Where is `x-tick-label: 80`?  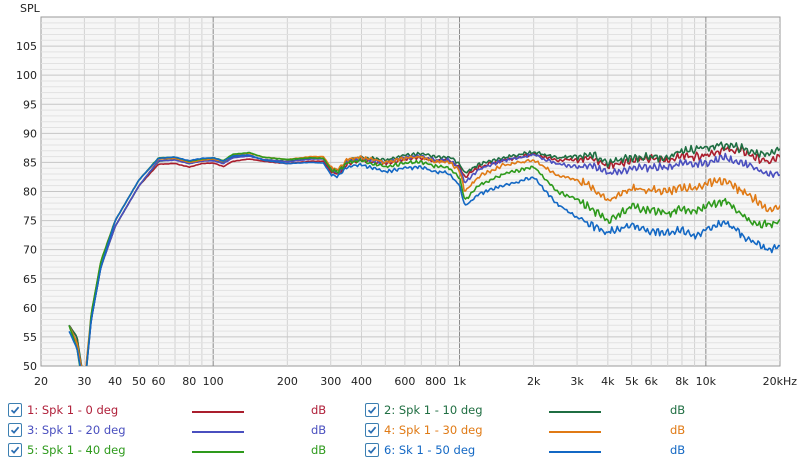
x-tick-label: 80 is located at coordinates (189, 381).